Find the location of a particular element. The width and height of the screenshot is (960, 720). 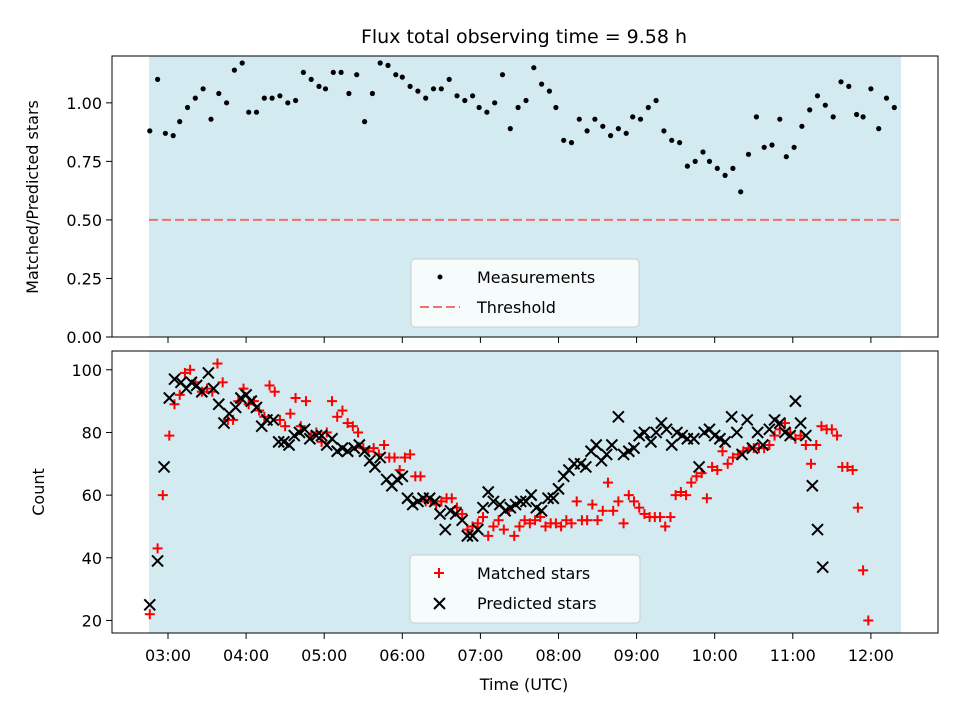

legend-predicted-marker is located at coordinates (439, 603).